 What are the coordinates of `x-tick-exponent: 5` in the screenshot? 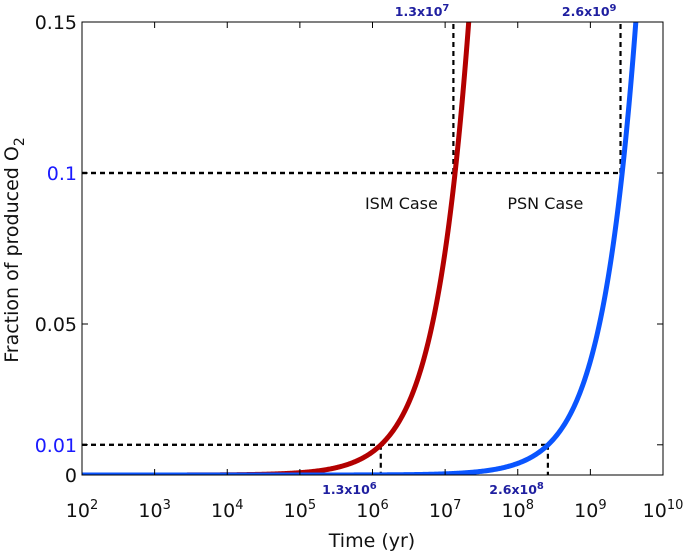 It's located at (312, 505).